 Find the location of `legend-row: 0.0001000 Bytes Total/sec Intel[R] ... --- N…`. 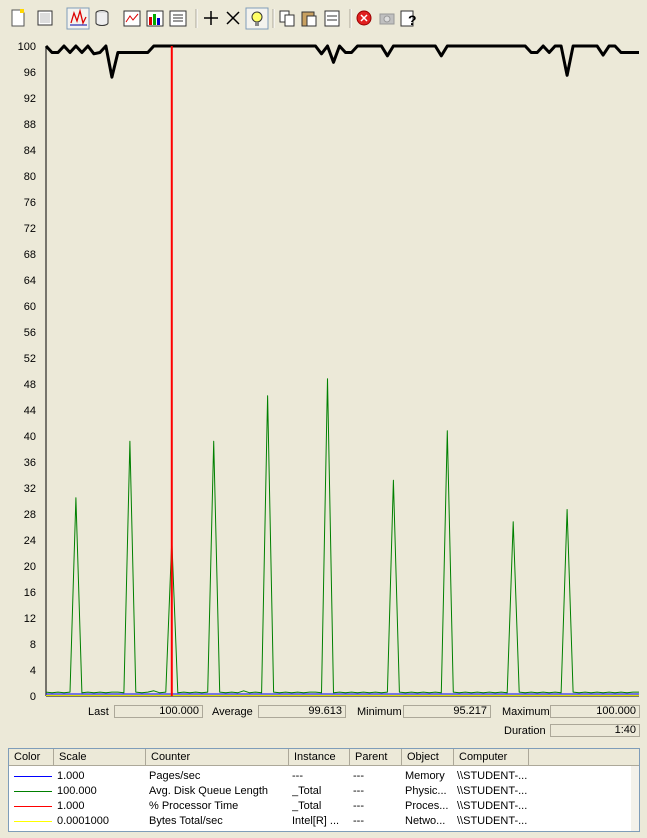

legend-row: 0.0001000 Bytes Total/sec Intel[R] ... --- N… is located at coordinates (324, 821).